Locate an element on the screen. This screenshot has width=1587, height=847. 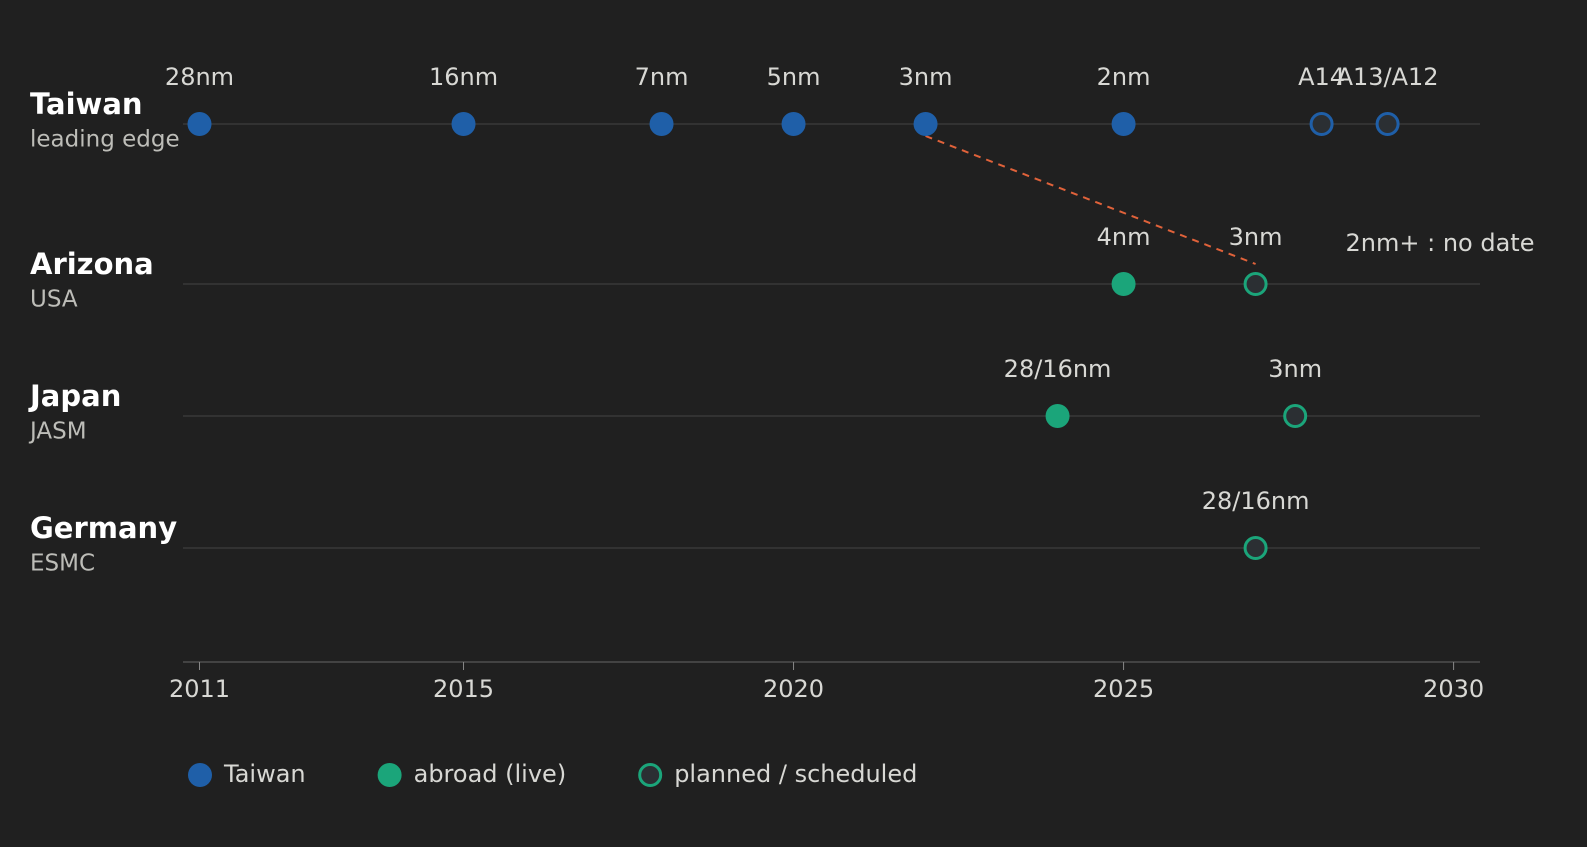
legend-label: abroad (live) is located at coordinates (490, 774).